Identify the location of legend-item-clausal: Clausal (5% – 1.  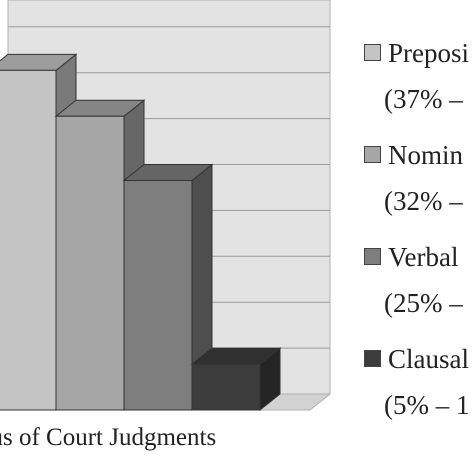
(418, 393).